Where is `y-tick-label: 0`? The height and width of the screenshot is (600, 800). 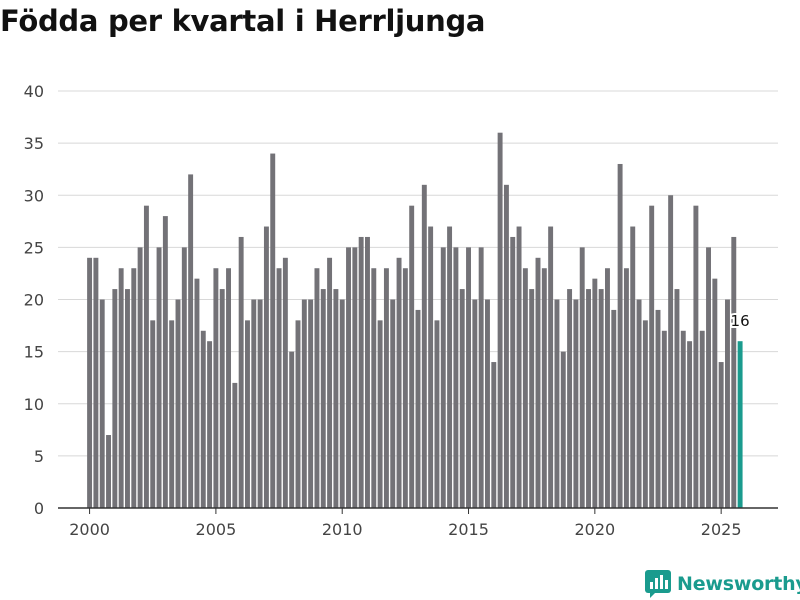 y-tick-label: 0 is located at coordinates (39, 508).